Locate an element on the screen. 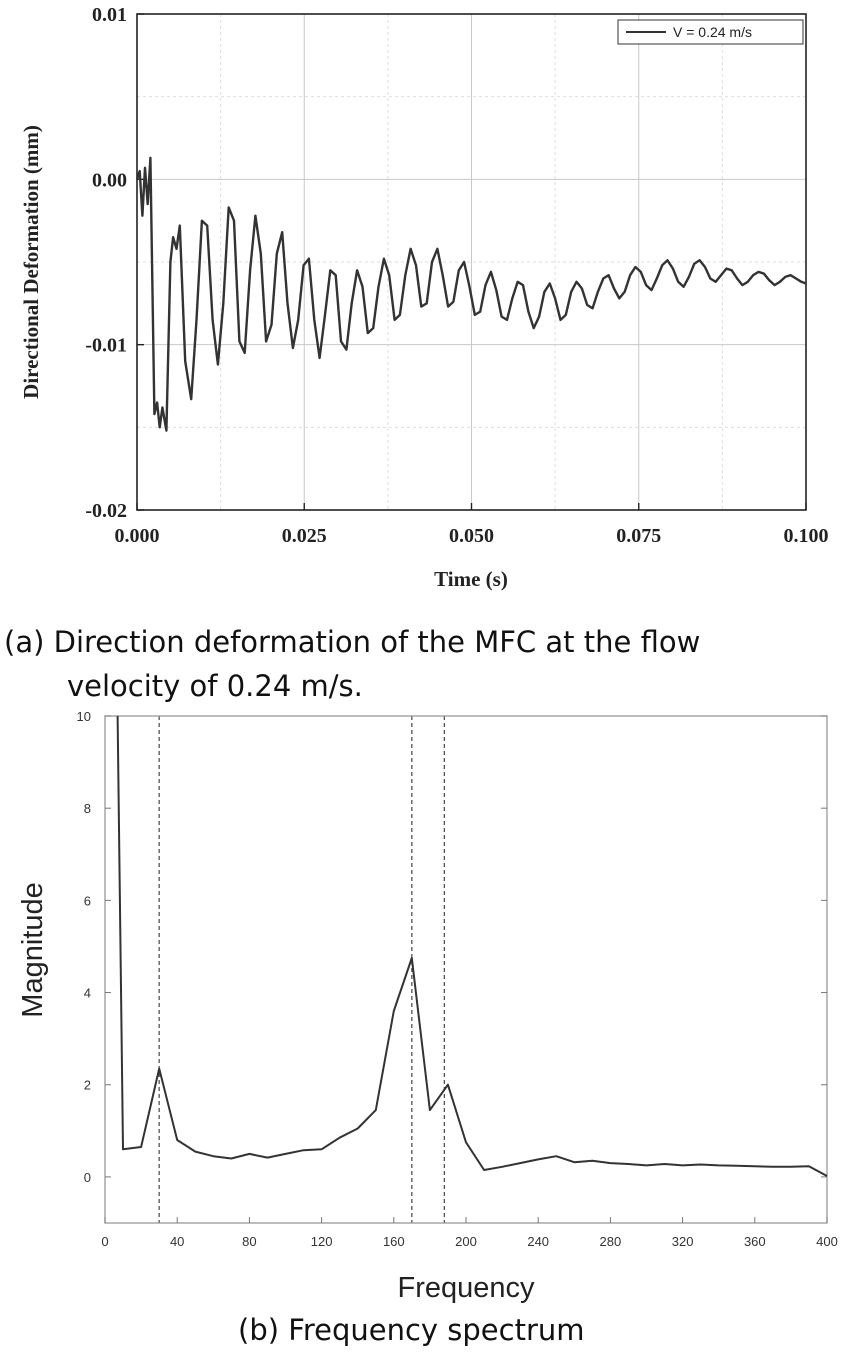 Image resolution: width=851 pixels, height=1360 pixels. x-tick-label: 40 is located at coordinates (177, 1241).